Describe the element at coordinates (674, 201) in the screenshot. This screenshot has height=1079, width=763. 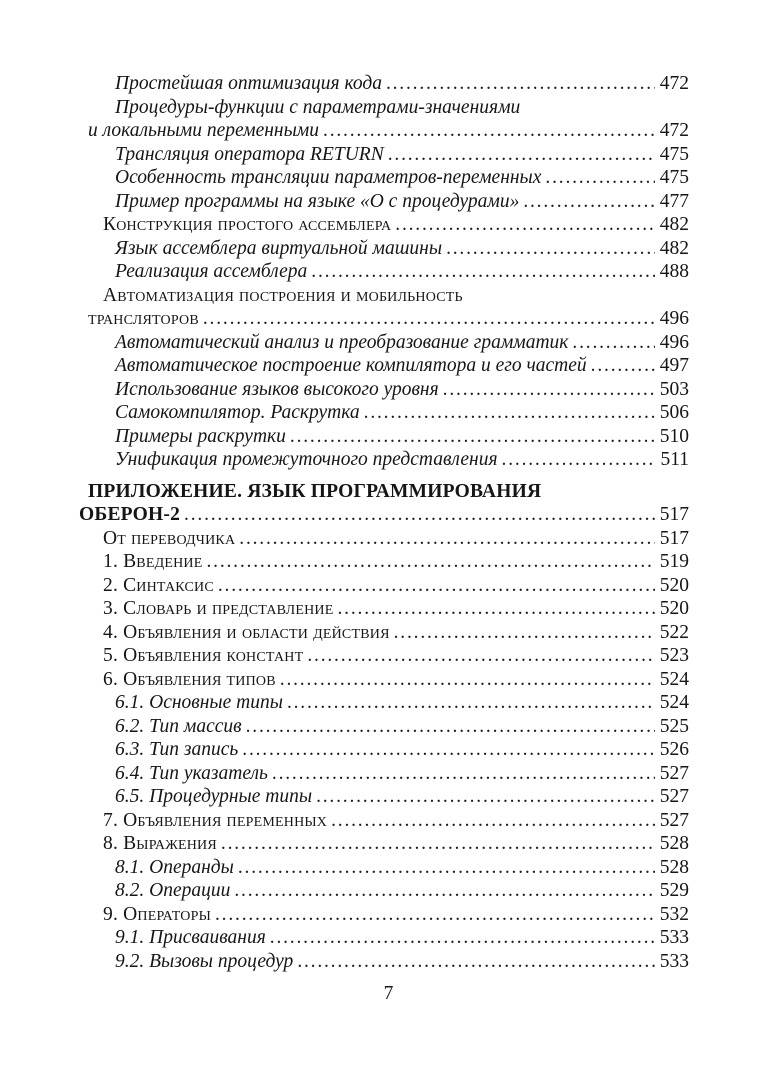
I see `toc-entry-page: 477` at that location.